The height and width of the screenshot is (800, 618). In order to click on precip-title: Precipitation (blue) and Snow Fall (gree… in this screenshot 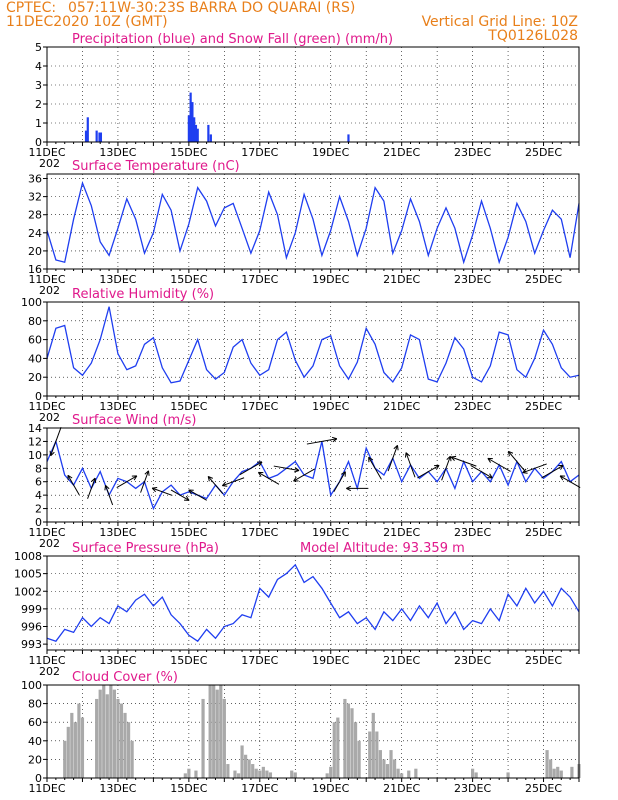, I will do `click(232, 39)`.